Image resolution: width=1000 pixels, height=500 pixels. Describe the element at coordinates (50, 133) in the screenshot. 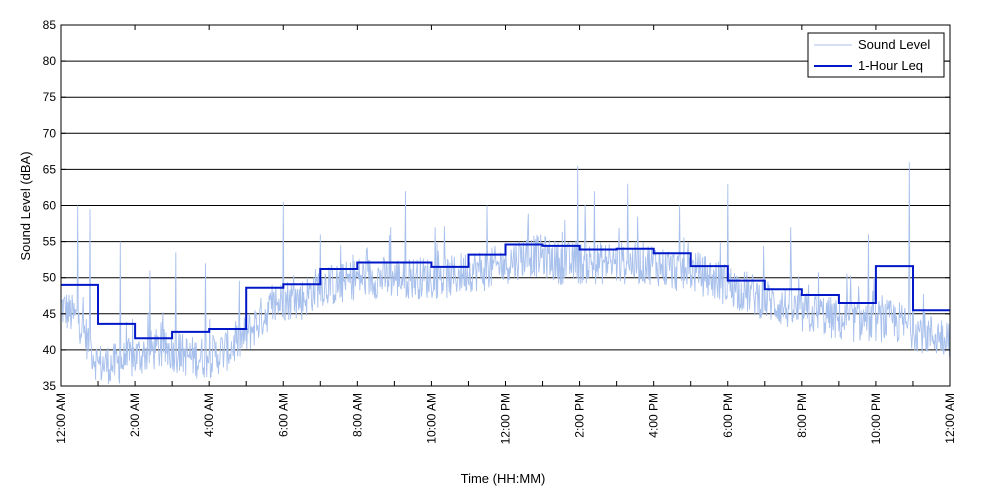

I see `y-tick-label-70: 70` at that location.